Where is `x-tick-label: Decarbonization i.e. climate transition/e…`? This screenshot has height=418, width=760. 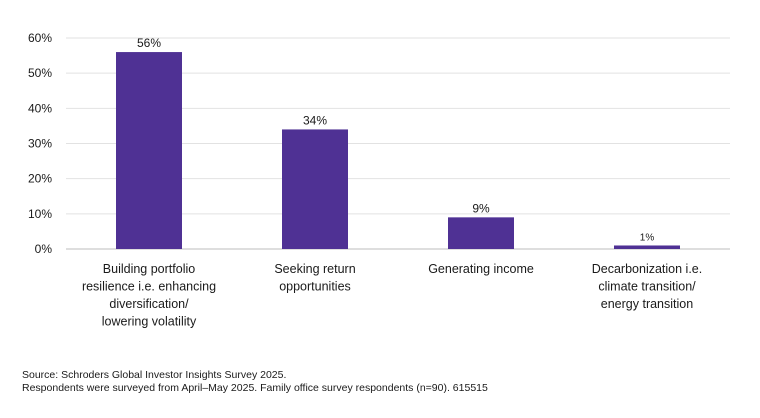 x-tick-label: Decarbonization i.e. climate transition/e… is located at coordinates (647, 286).